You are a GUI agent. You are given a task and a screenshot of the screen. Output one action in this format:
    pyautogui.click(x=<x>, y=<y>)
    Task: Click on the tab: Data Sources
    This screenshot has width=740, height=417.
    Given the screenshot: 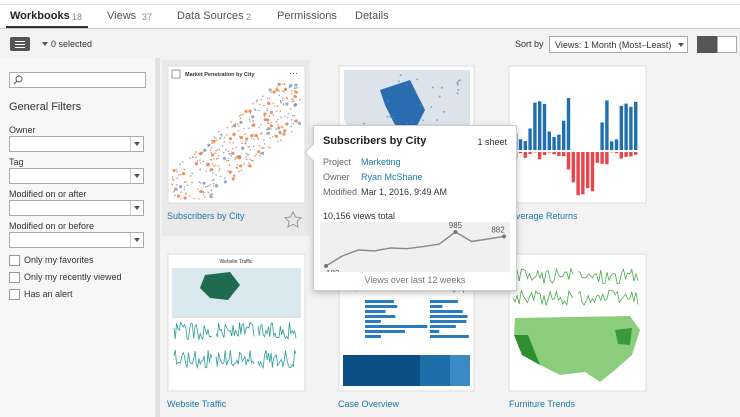 What is the action you would take?
    pyautogui.click(x=210, y=16)
    